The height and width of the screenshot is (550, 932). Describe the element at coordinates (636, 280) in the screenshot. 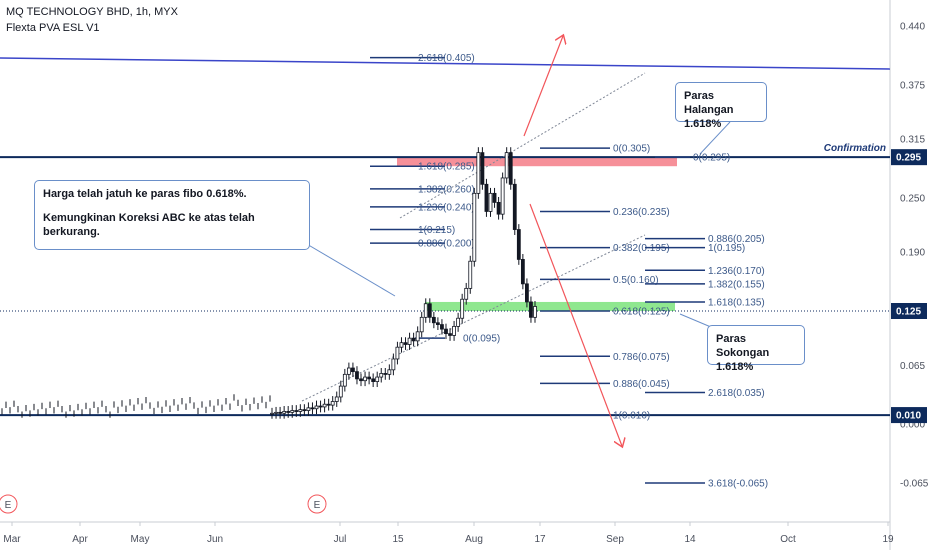

I see `fib-level-label: 0.5(0.160)` at that location.